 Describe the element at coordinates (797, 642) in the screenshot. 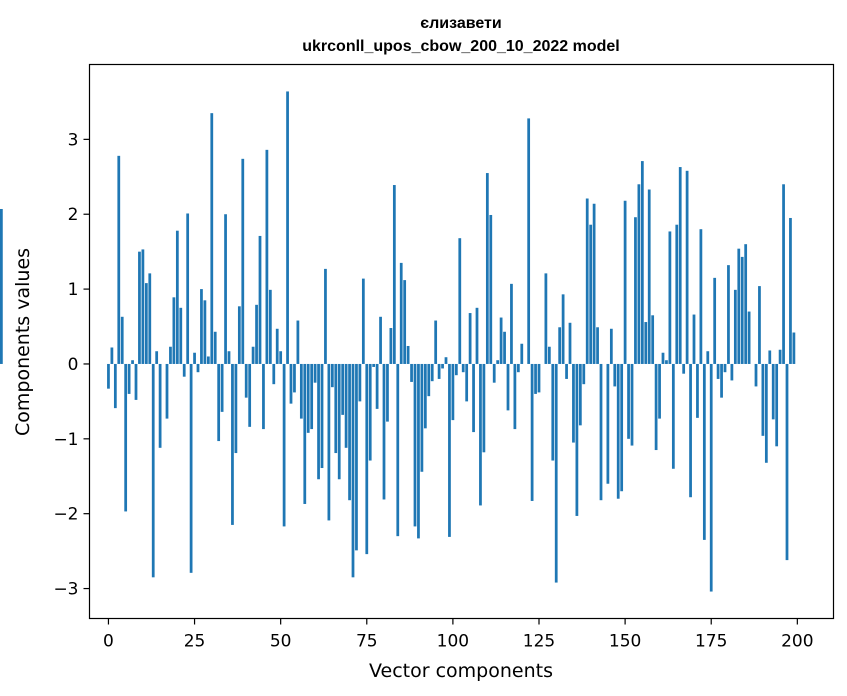

I see `x-tick-label: 200` at that location.